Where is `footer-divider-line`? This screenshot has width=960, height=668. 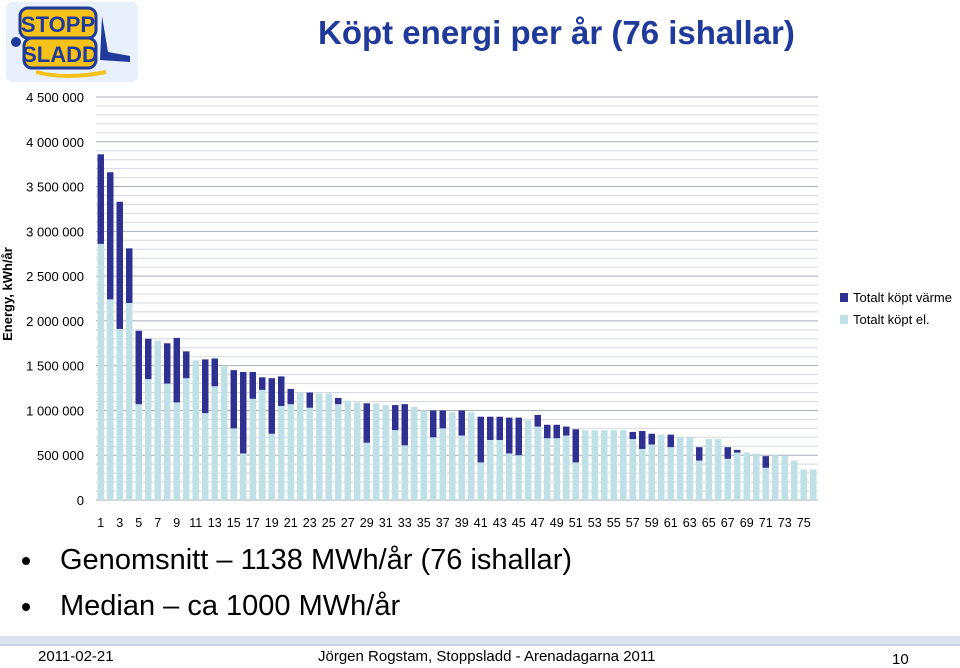 footer-divider-line is located at coordinates (480, 645).